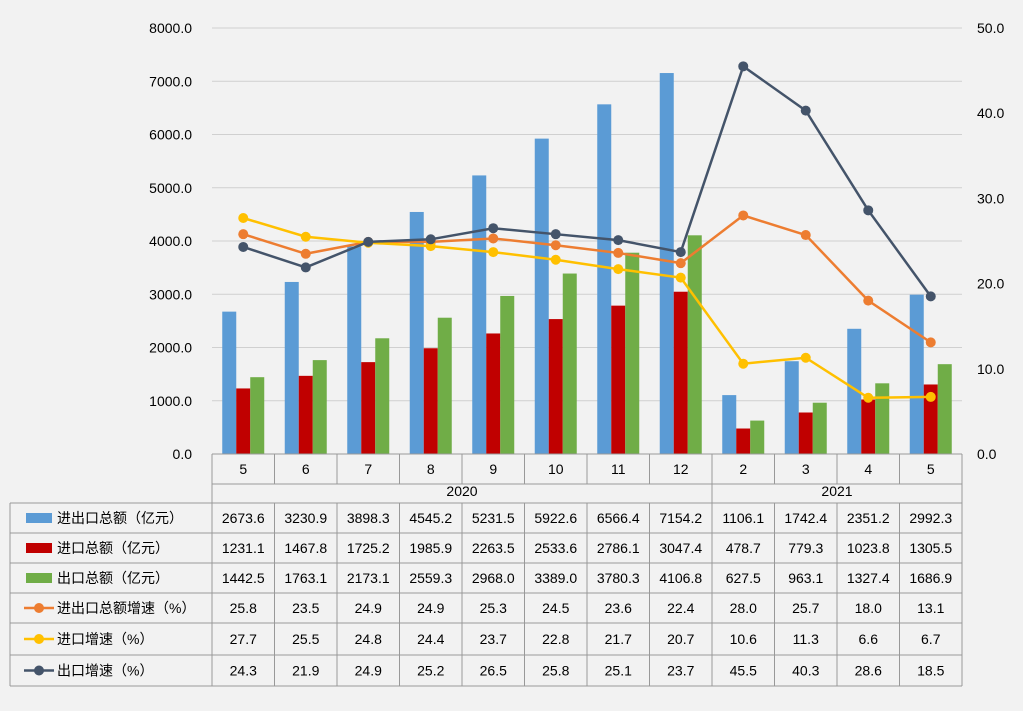  Describe the element at coordinates (430, 639) in the screenshot. I see `data-label: 24.4` at that location.